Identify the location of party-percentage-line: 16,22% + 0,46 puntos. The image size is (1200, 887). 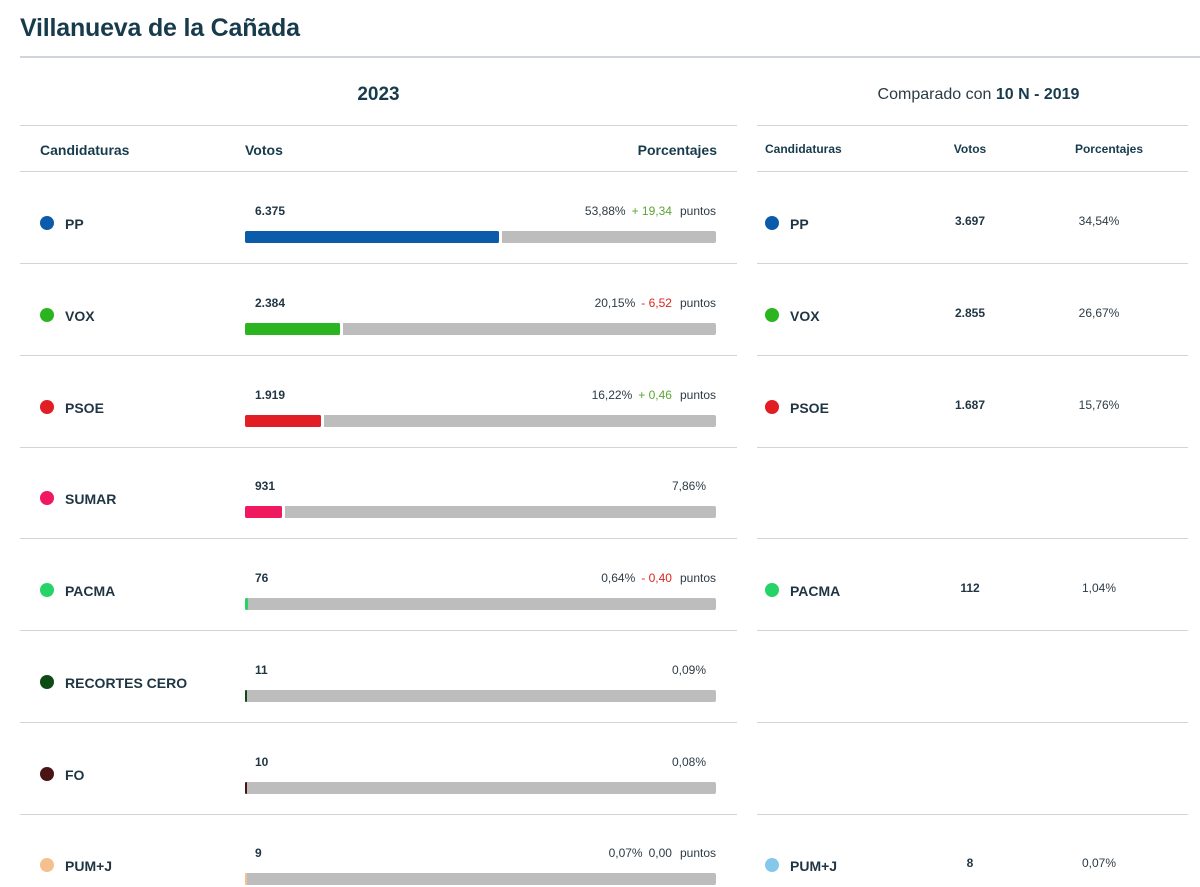
(654, 395).